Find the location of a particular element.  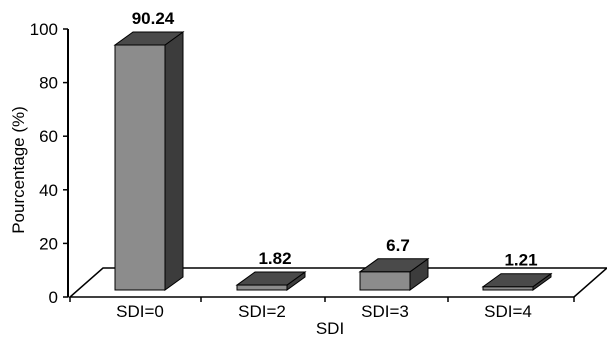

x-axis-title: SDI is located at coordinates (330, 328).